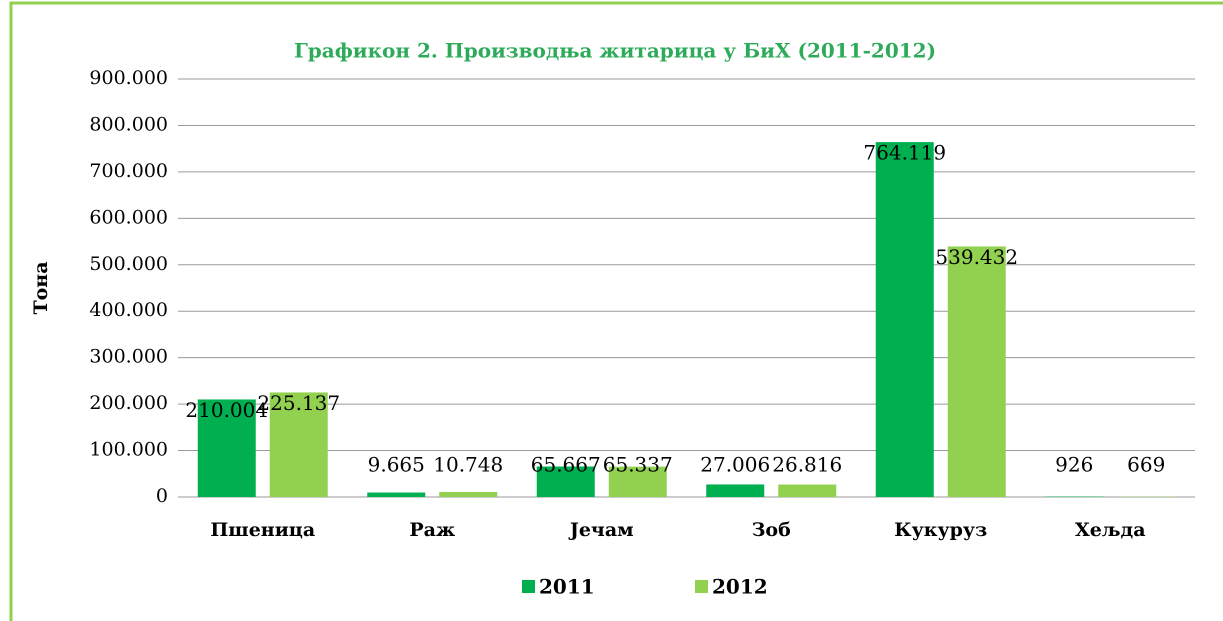 Image resolution: width=1223 pixels, height=621 pixels. What do you see at coordinates (162, 496) in the screenshot?
I see `y-tick-label: 0` at bounding box center [162, 496].